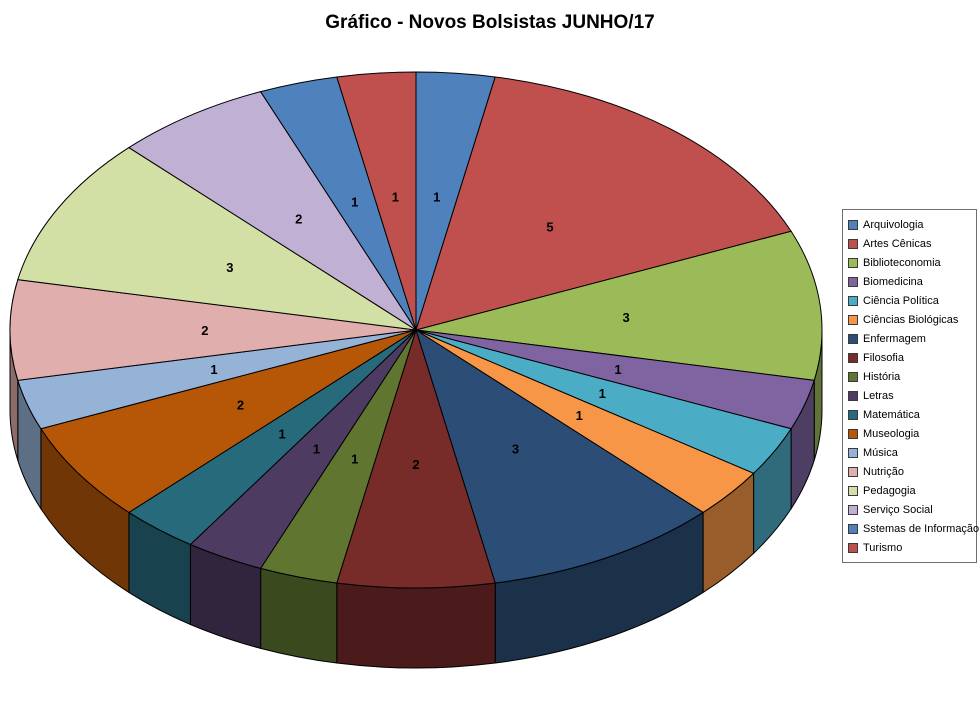 The image size is (980, 715). What do you see at coordinates (880, 452) in the screenshot?
I see `legend-label: Música` at bounding box center [880, 452].